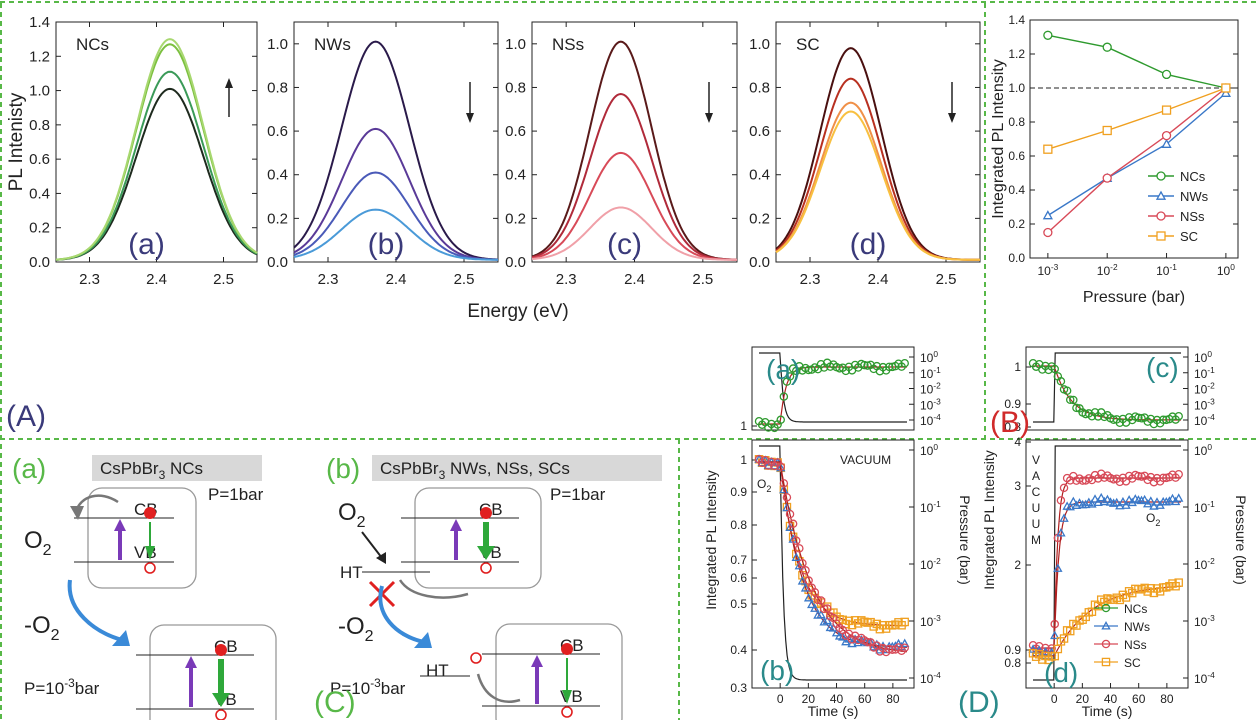  Describe the element at coordinates (1194, 196) in the screenshot. I see `legend-label: NWs` at that location.